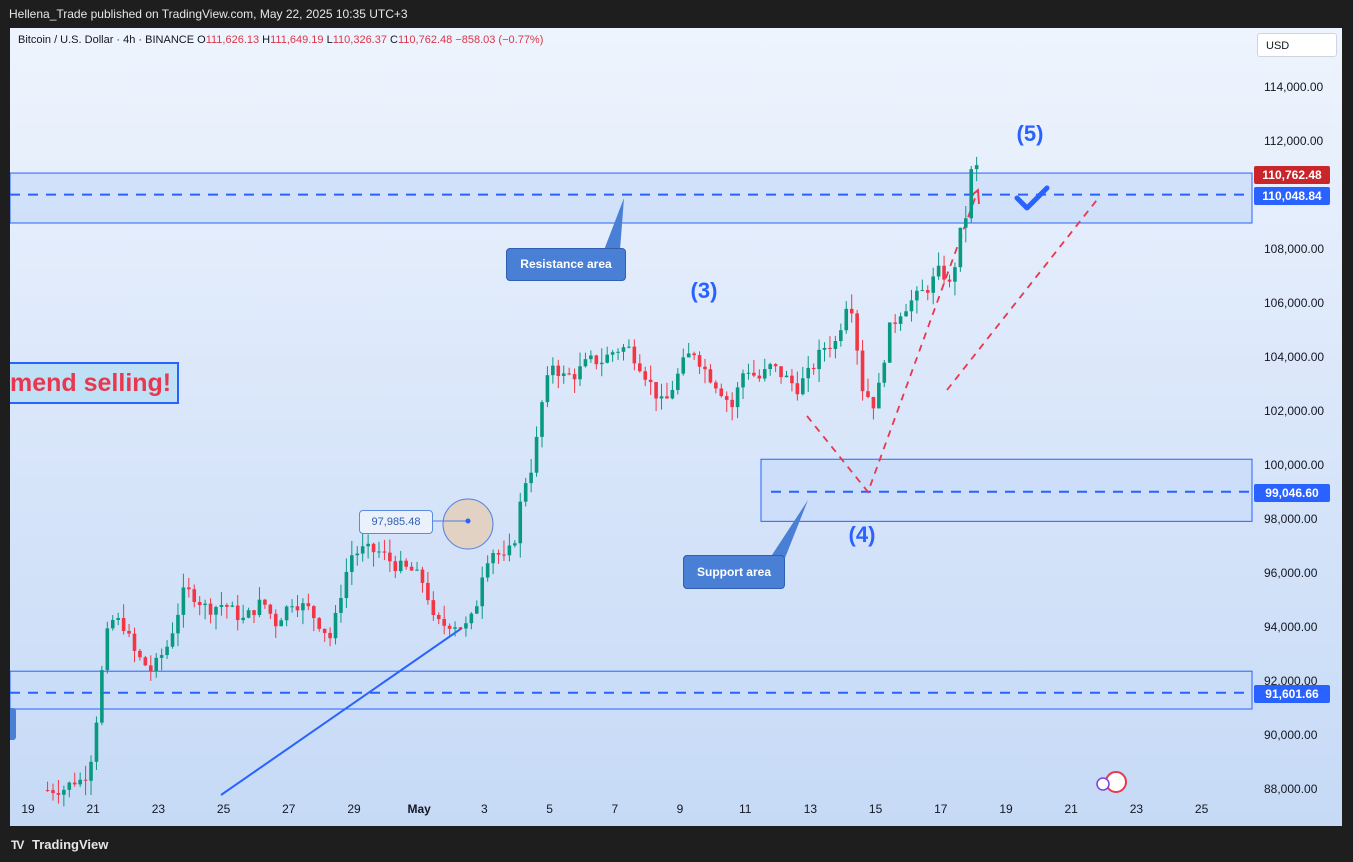 Image resolution: width=1353 pixels, height=862 pixels. I want to click on support-callout: Support area, so click(734, 572).